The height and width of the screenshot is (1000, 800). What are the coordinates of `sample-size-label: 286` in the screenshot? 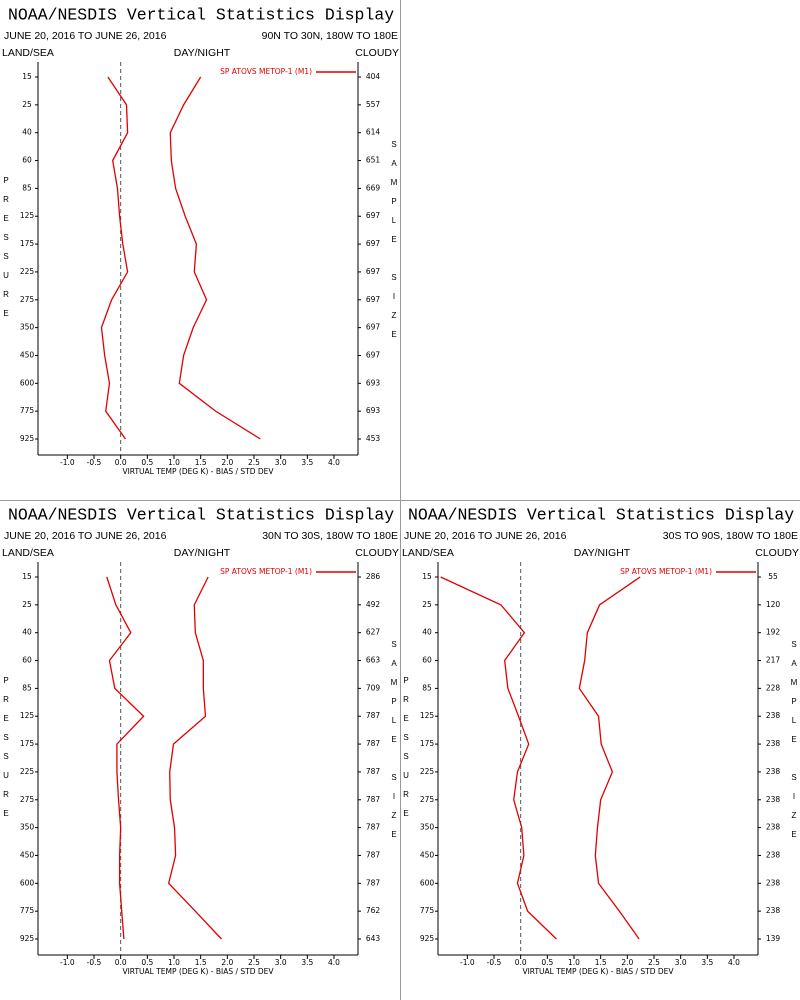 It's located at (373, 576).